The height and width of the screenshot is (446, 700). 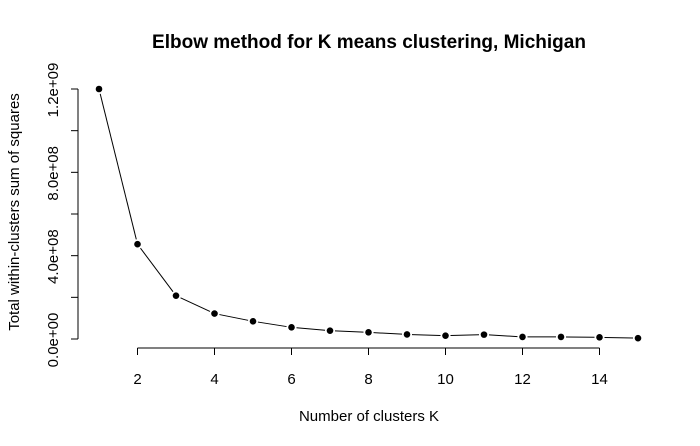 What do you see at coordinates (53, 256) in the screenshot?
I see `y-tick-label: 4.0e+08` at bounding box center [53, 256].